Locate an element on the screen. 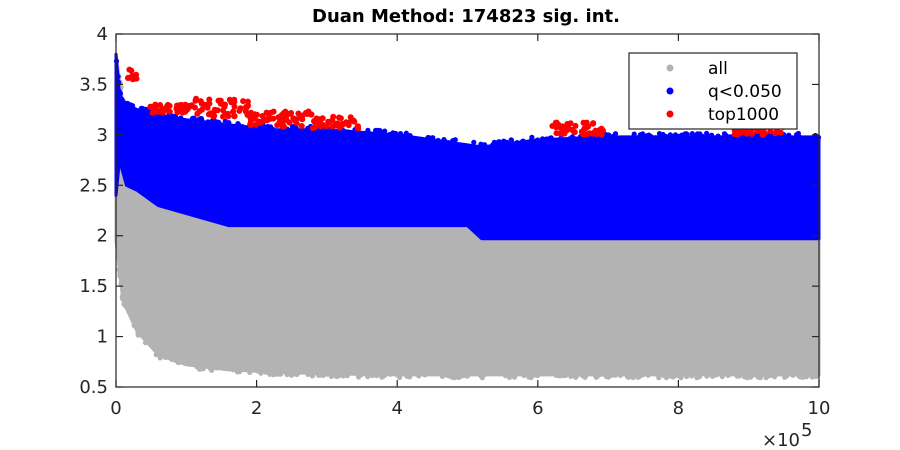  y-tick-label: 3.5 is located at coordinates (93, 84).